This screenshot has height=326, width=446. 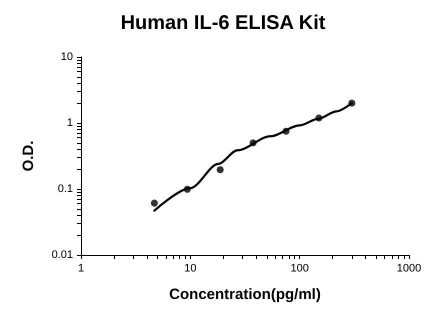 What do you see at coordinates (190, 268) in the screenshot?
I see `x-tick-label: 10` at bounding box center [190, 268].